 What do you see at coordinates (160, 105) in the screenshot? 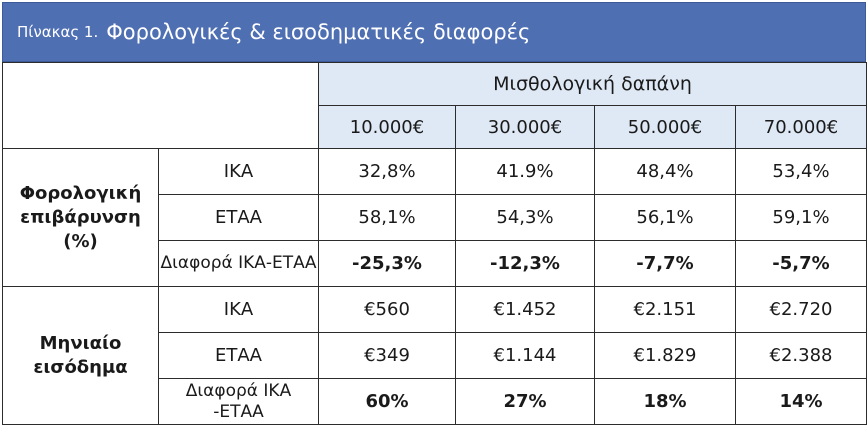
I see `header-empty-cell` at bounding box center [160, 105].